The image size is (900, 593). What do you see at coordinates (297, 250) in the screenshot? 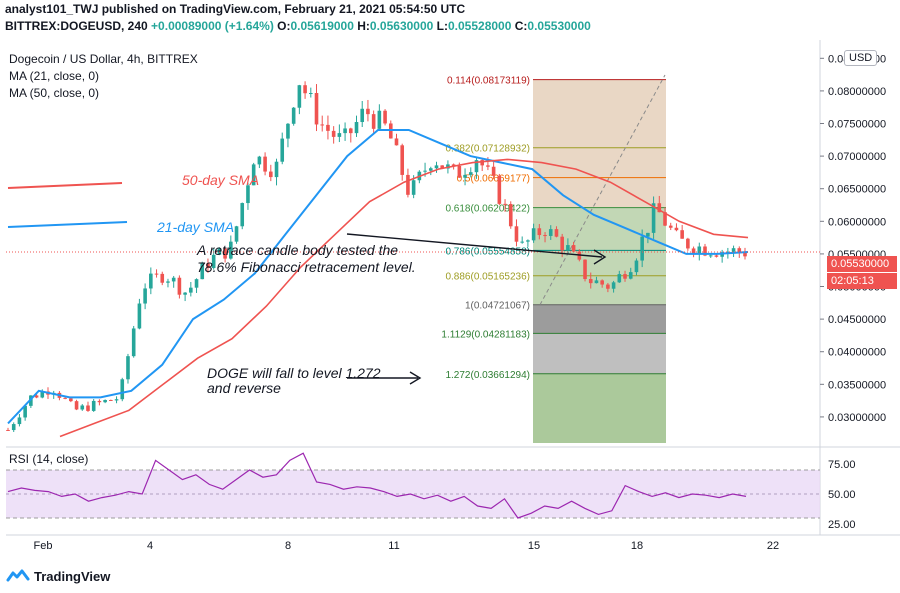
I see `annotation-text: A retrace candle body tested the` at bounding box center [297, 250].